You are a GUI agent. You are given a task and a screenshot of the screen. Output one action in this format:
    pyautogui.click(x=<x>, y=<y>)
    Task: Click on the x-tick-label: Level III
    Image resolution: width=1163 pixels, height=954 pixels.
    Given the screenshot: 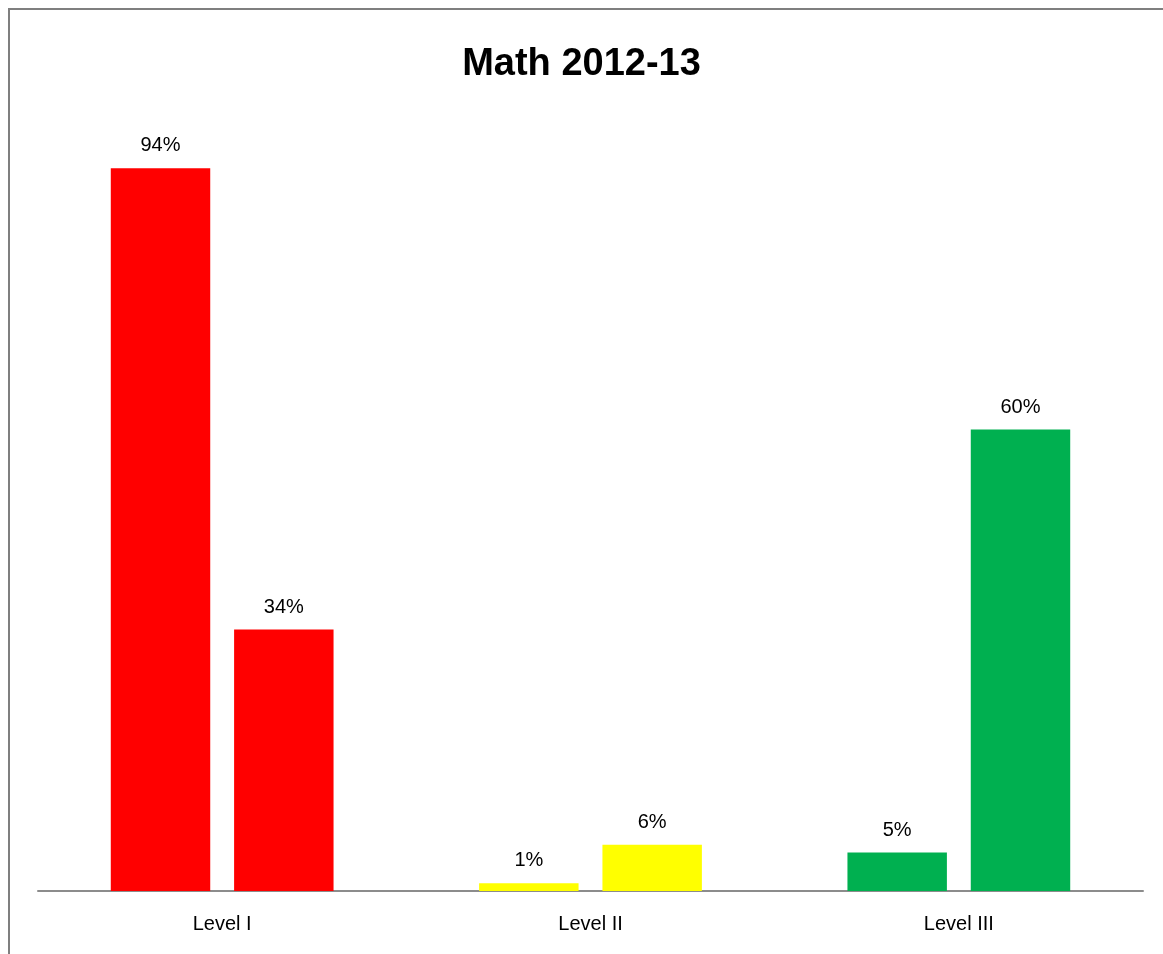 What is the action you would take?
    pyautogui.click(x=958, y=923)
    